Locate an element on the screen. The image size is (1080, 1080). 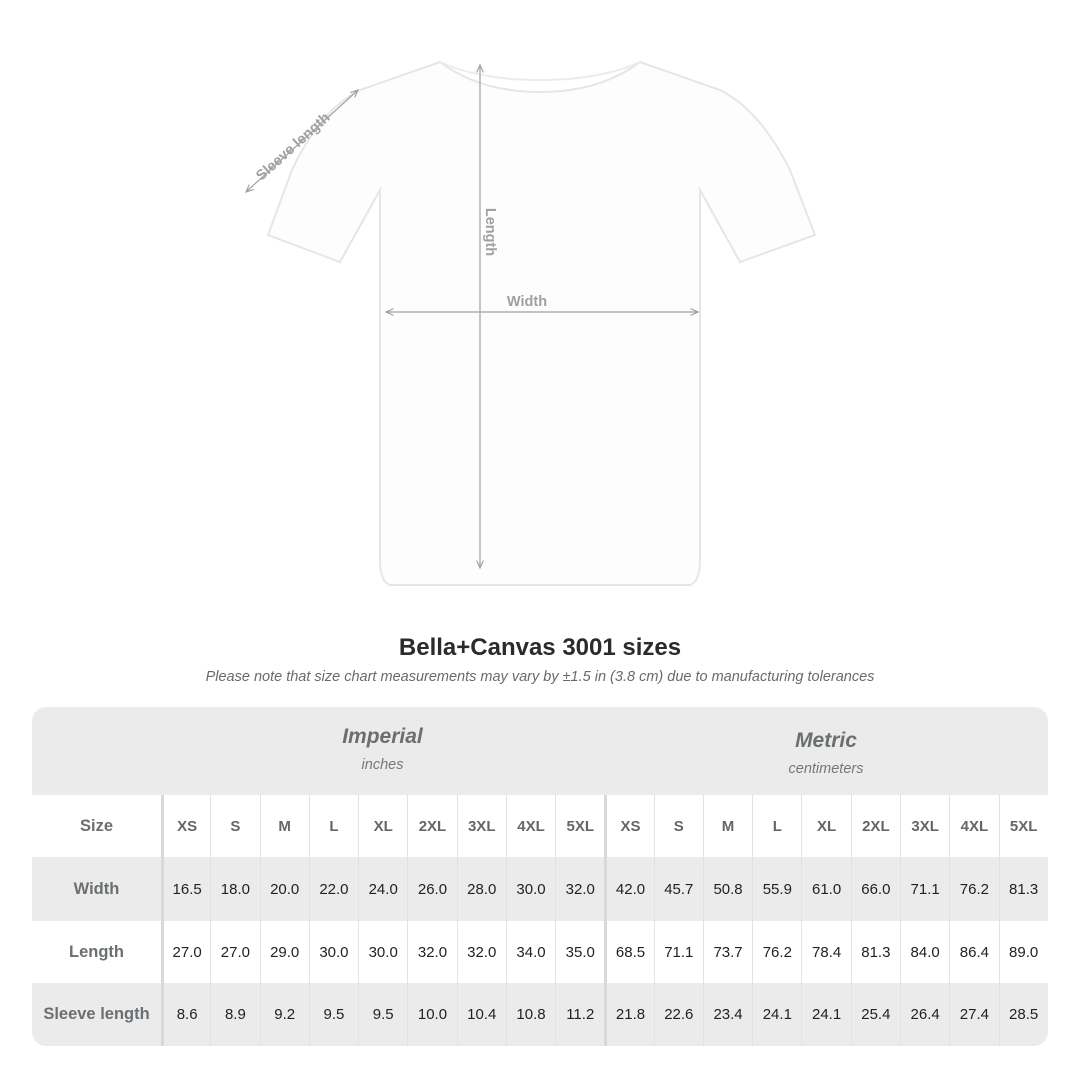
imperial-title: Imperial is located at coordinates (382, 736).